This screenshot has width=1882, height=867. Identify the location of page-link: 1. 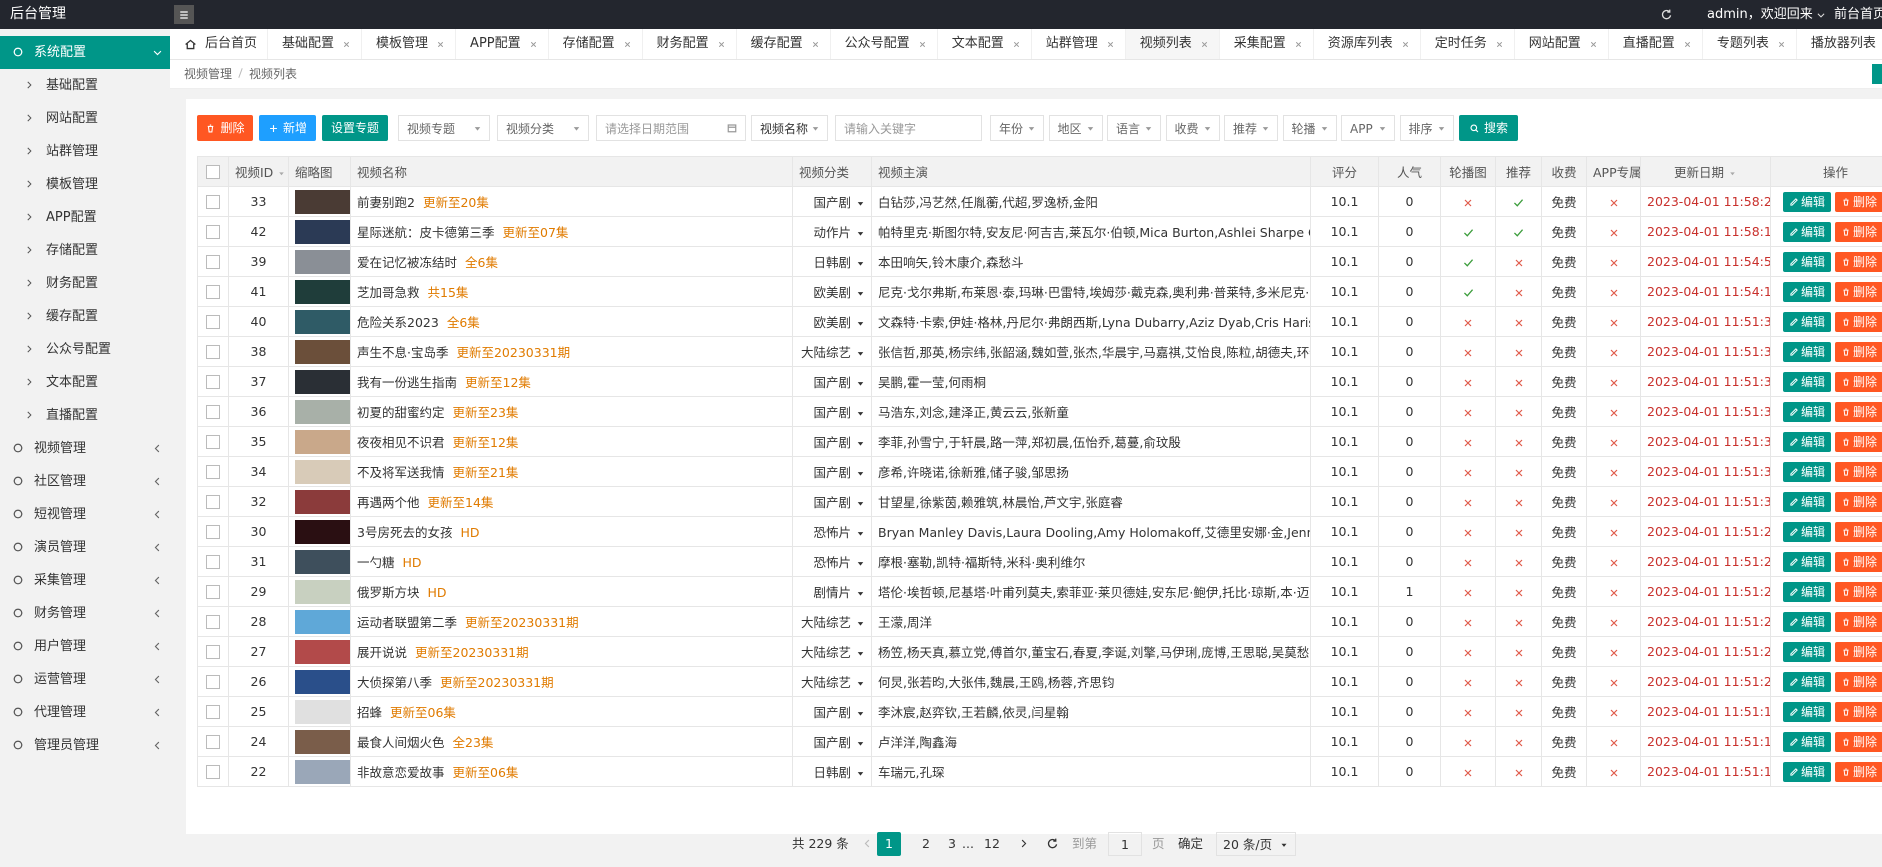
(889, 844).